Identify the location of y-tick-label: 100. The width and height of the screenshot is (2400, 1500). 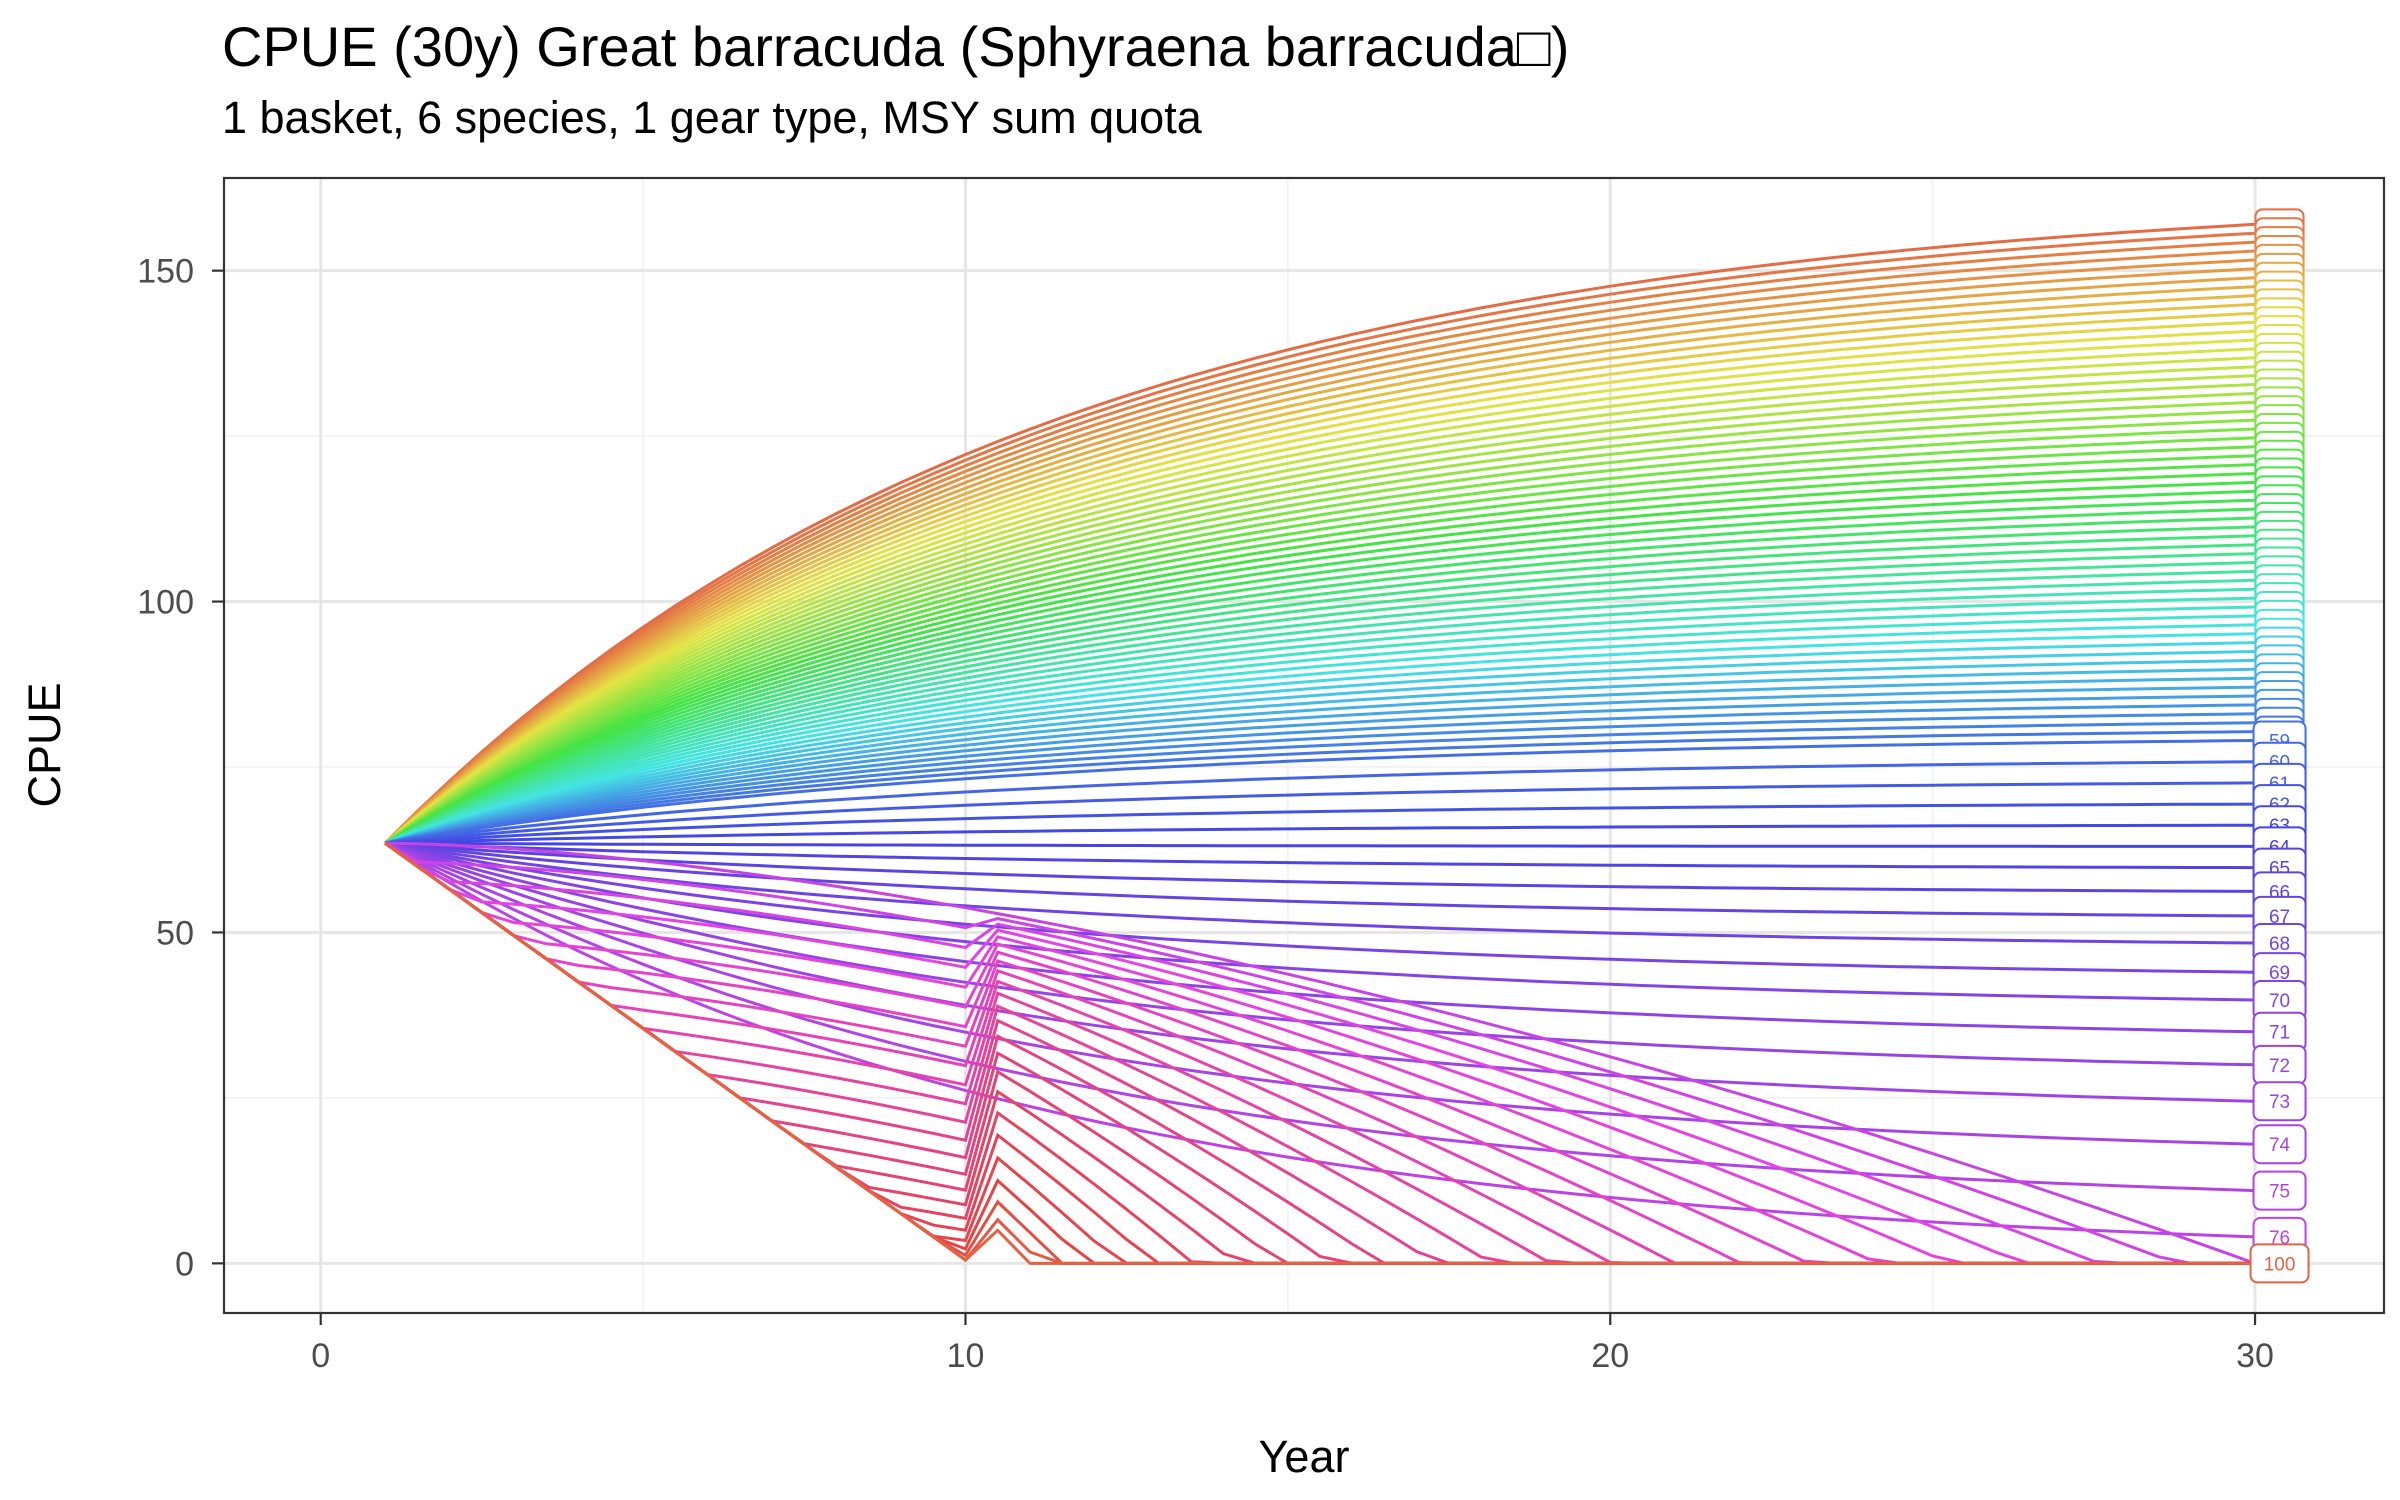
(165, 603).